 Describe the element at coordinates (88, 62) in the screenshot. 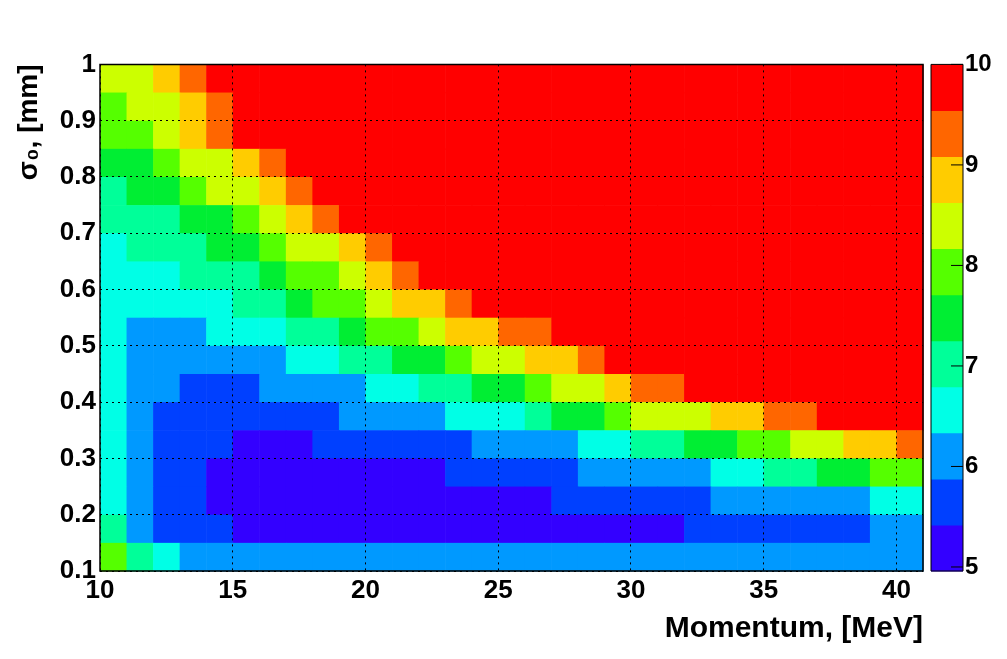

I see `y-tick-label: 1` at that location.